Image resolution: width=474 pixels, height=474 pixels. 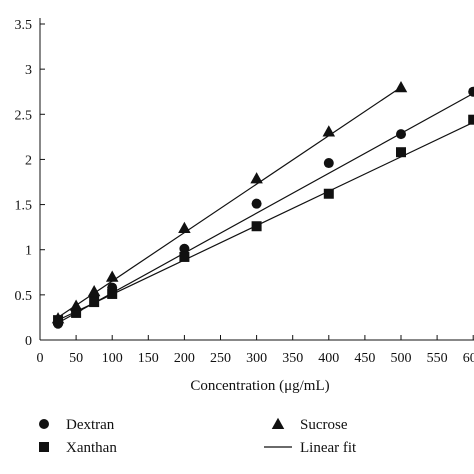 I want to click on x-tick-label: 450, so click(x=364, y=358).